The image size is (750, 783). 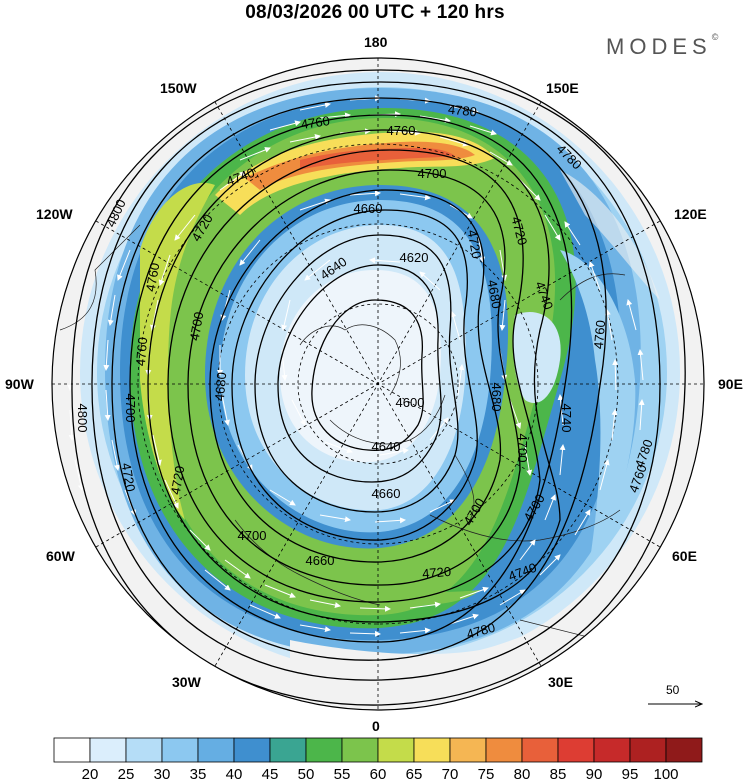 I want to click on lon-label-90w: 90W, so click(x=19, y=384).